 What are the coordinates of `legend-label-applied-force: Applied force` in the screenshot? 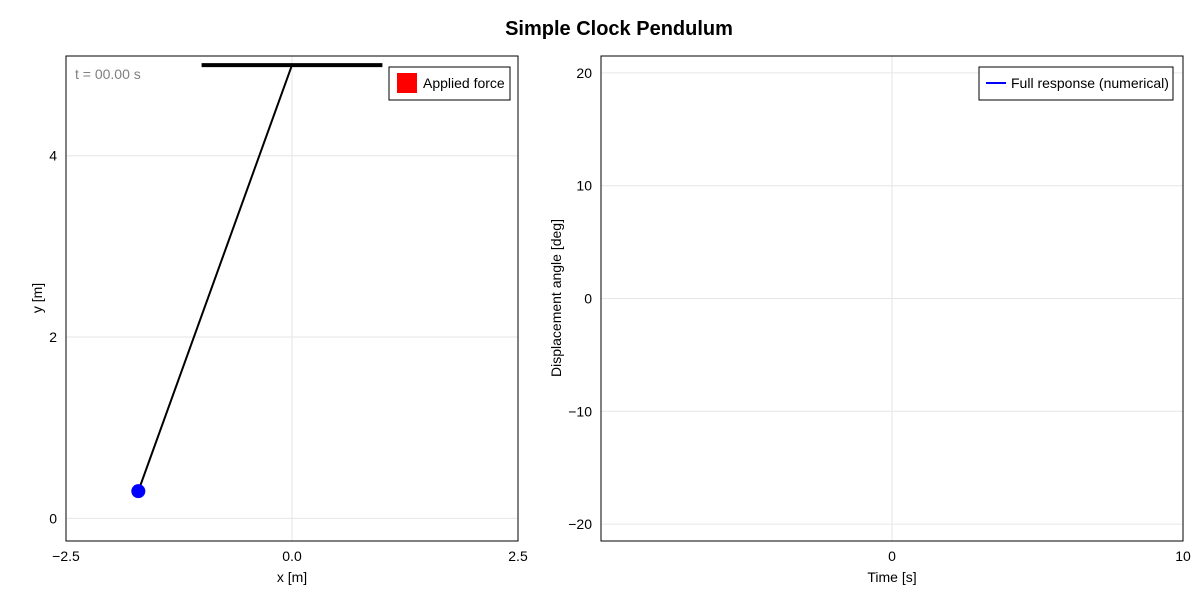 It's located at (464, 83).